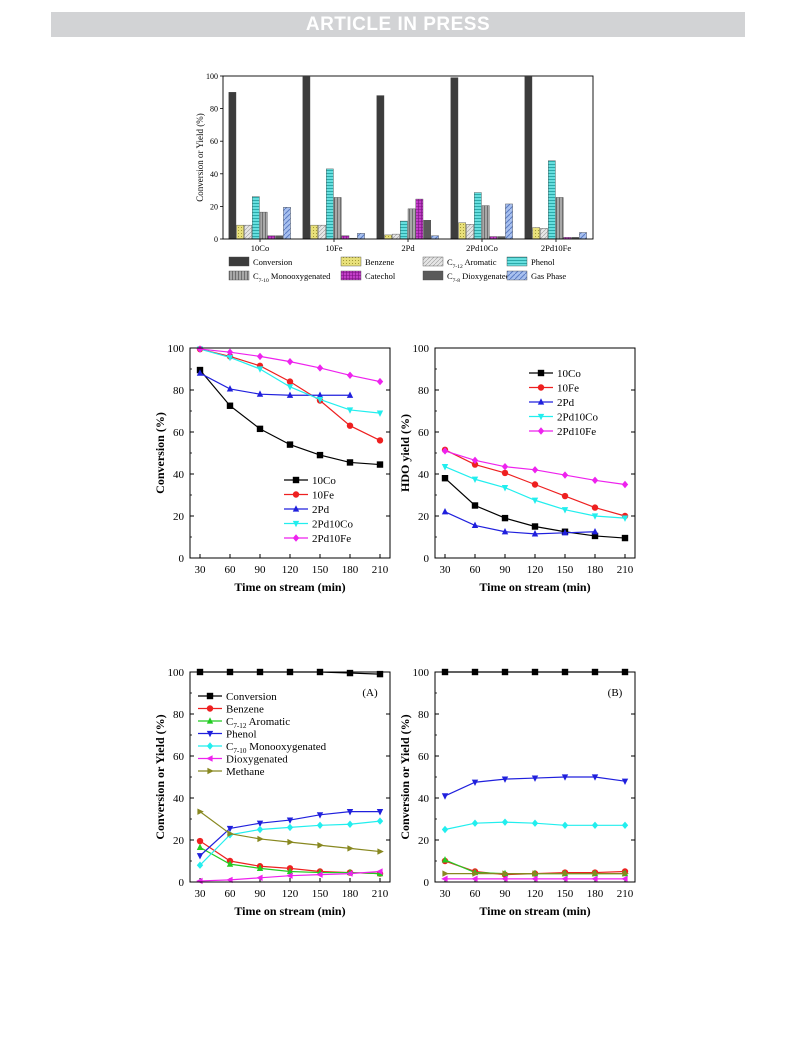 Image resolution: width=793 pixels, height=1057 pixels. What do you see at coordinates (398, 24) in the screenshot?
I see `banner-text: ARTICLE IN PRESS` at bounding box center [398, 24].